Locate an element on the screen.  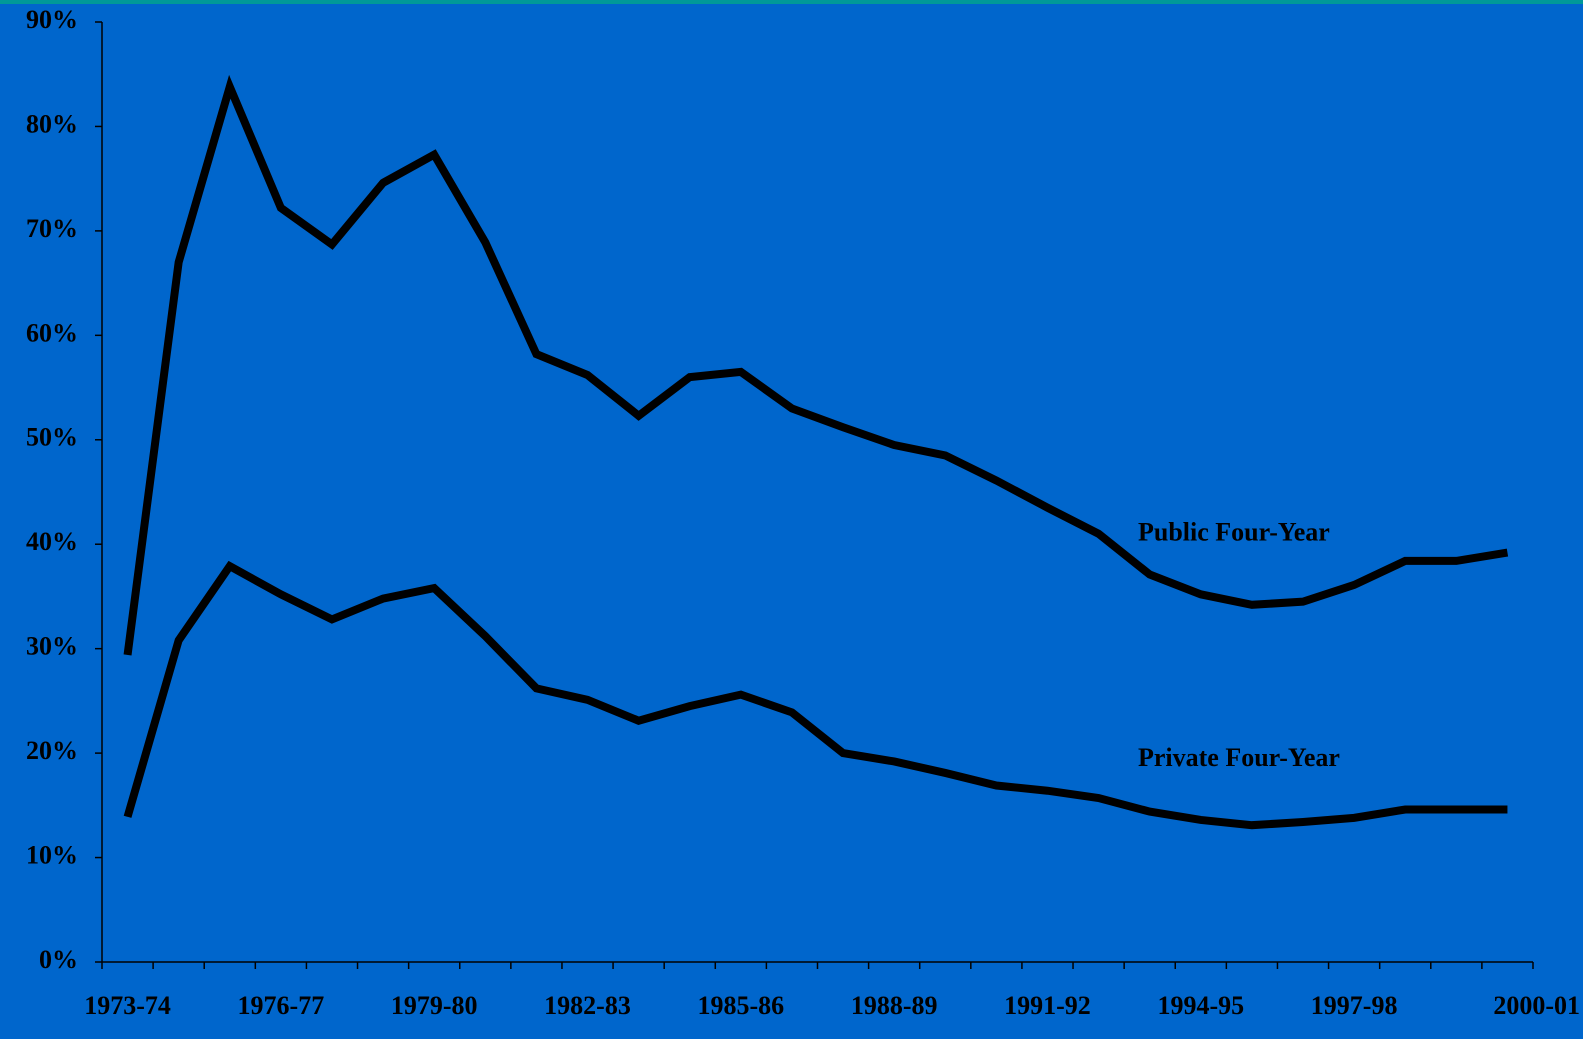
x-tick-label: 1991-92 is located at coordinates (1047, 1005).